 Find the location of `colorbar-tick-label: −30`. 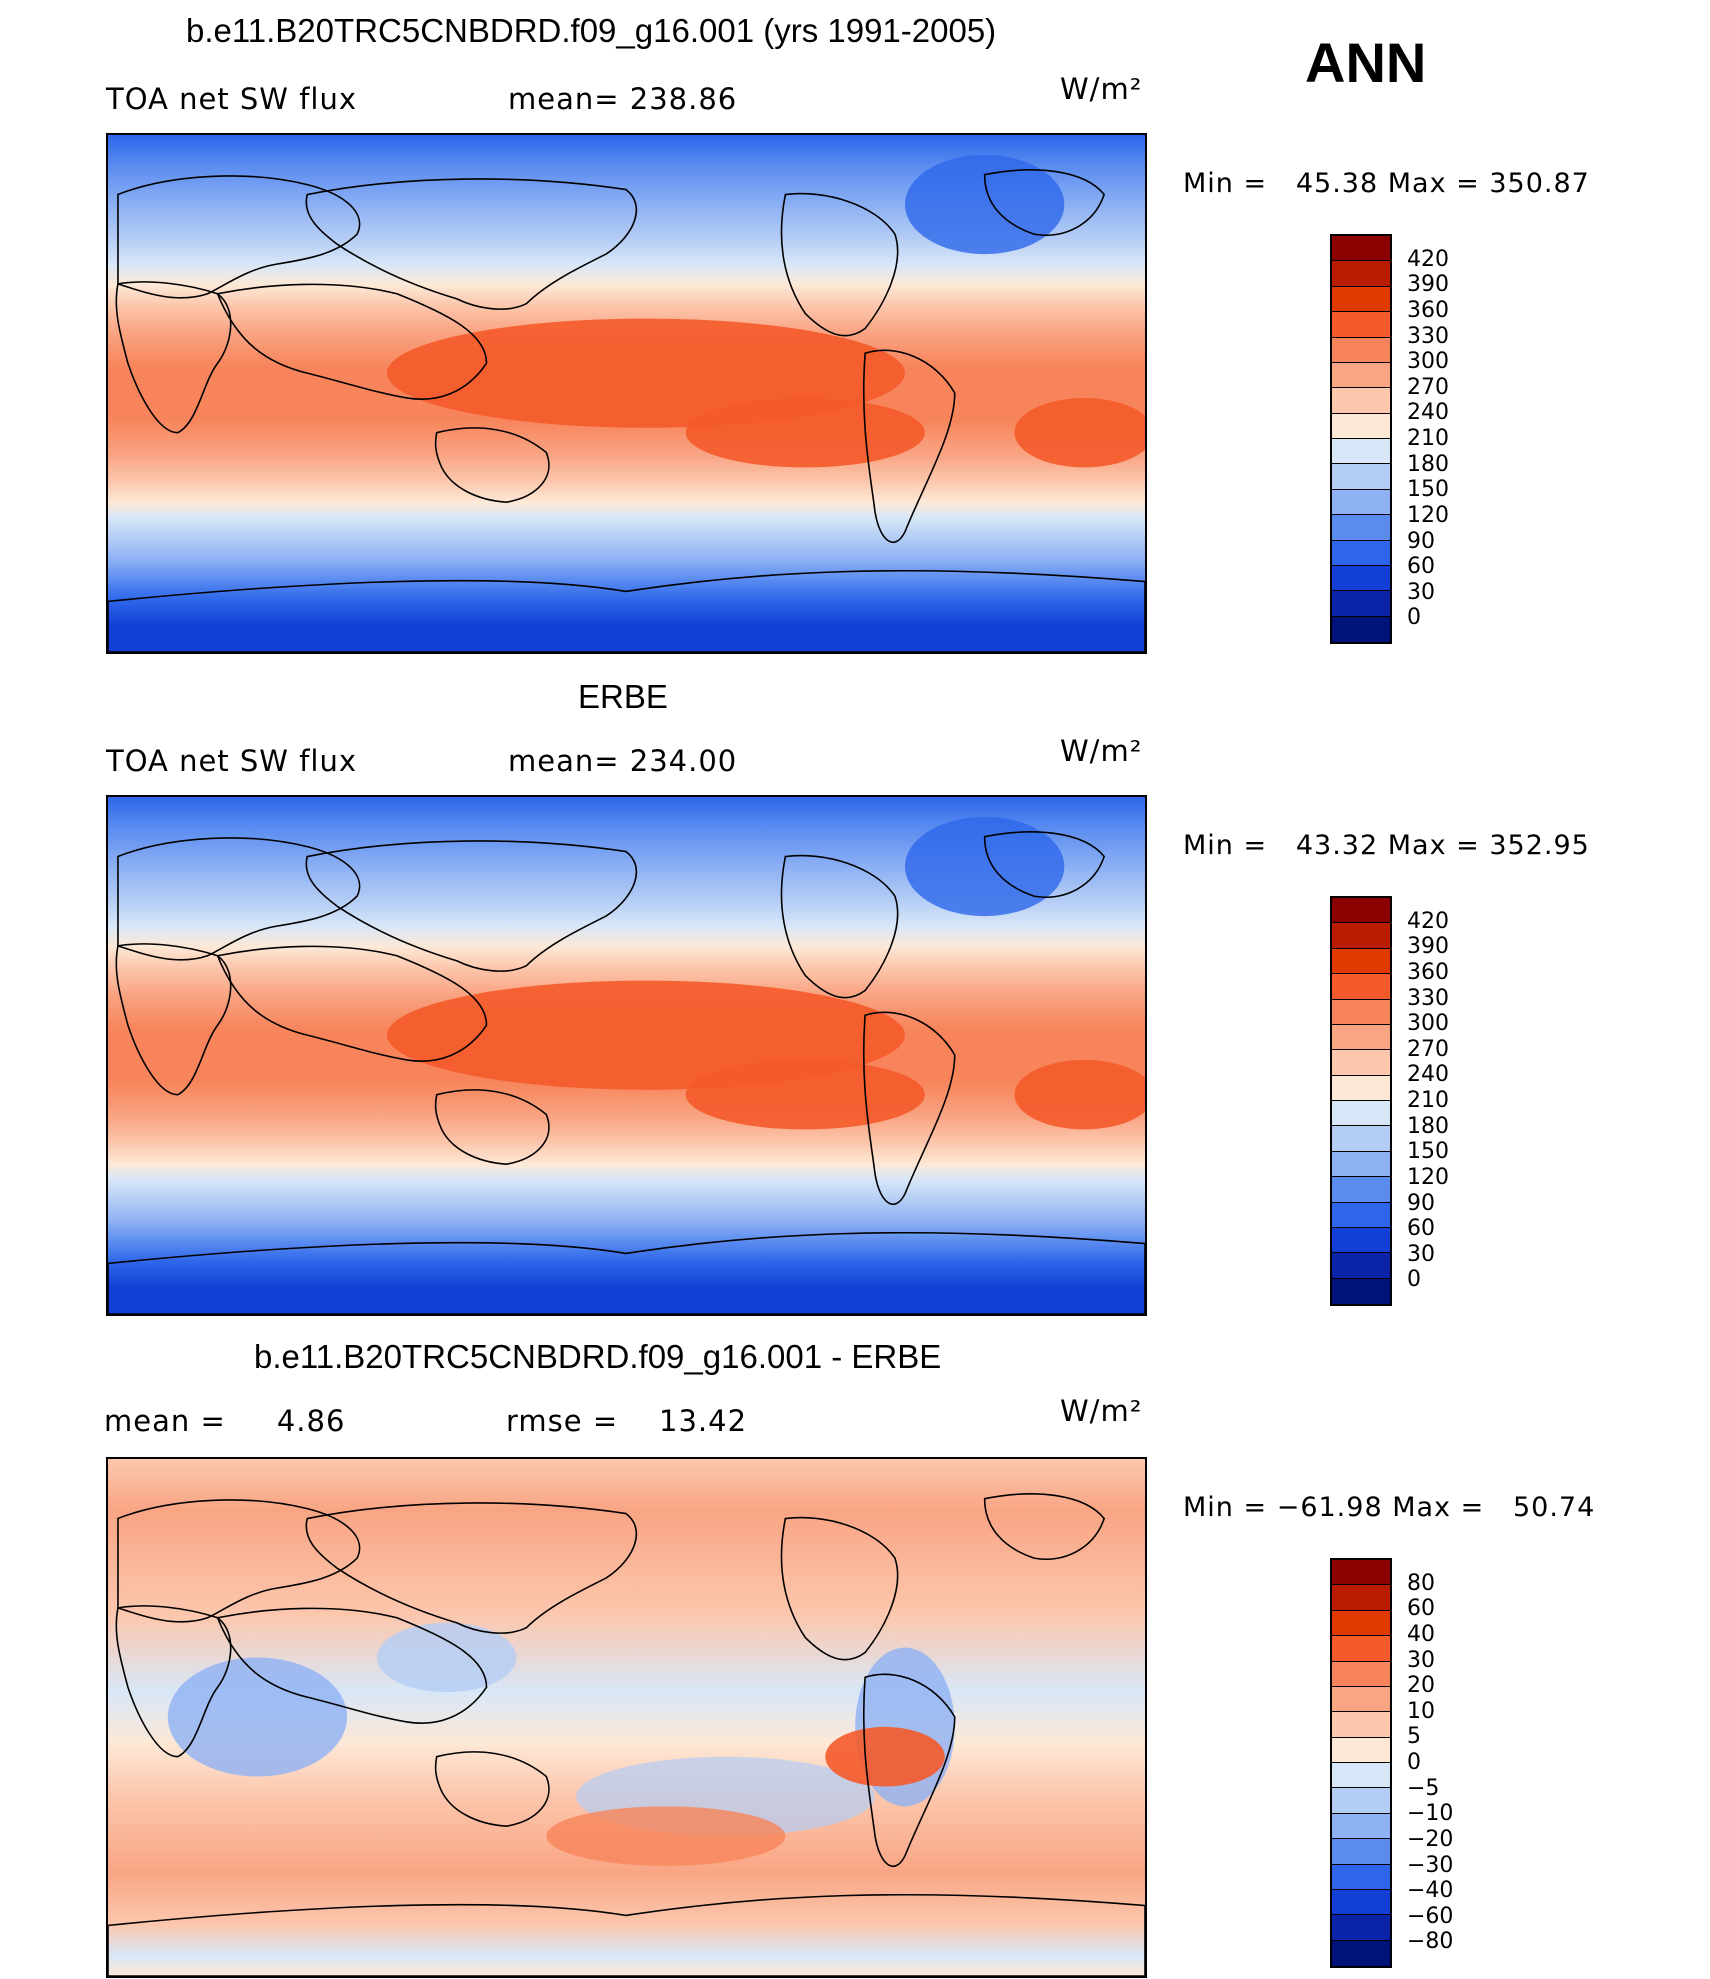

colorbar-tick-label: −30 is located at coordinates (1430, 1865).